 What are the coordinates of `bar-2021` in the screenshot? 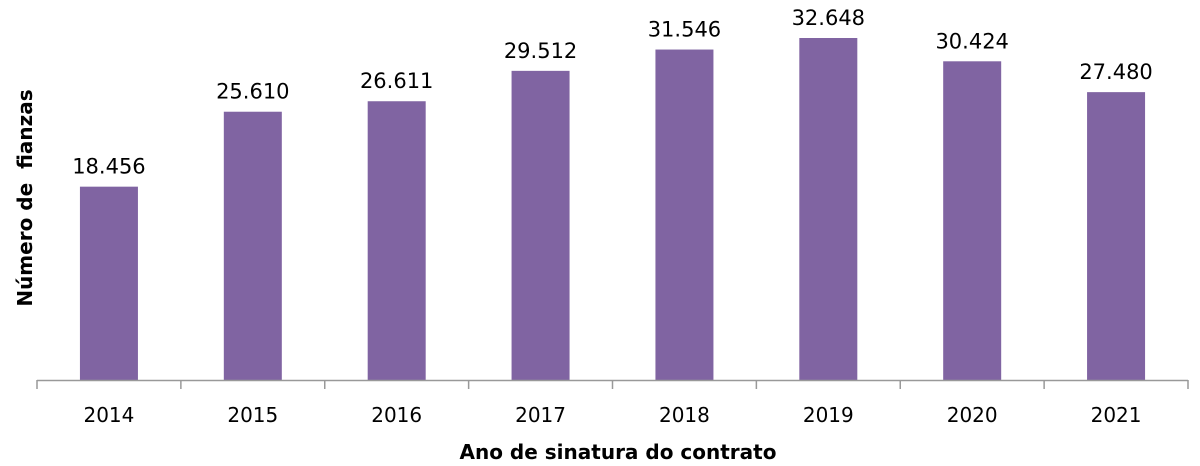 It's located at (1116, 236).